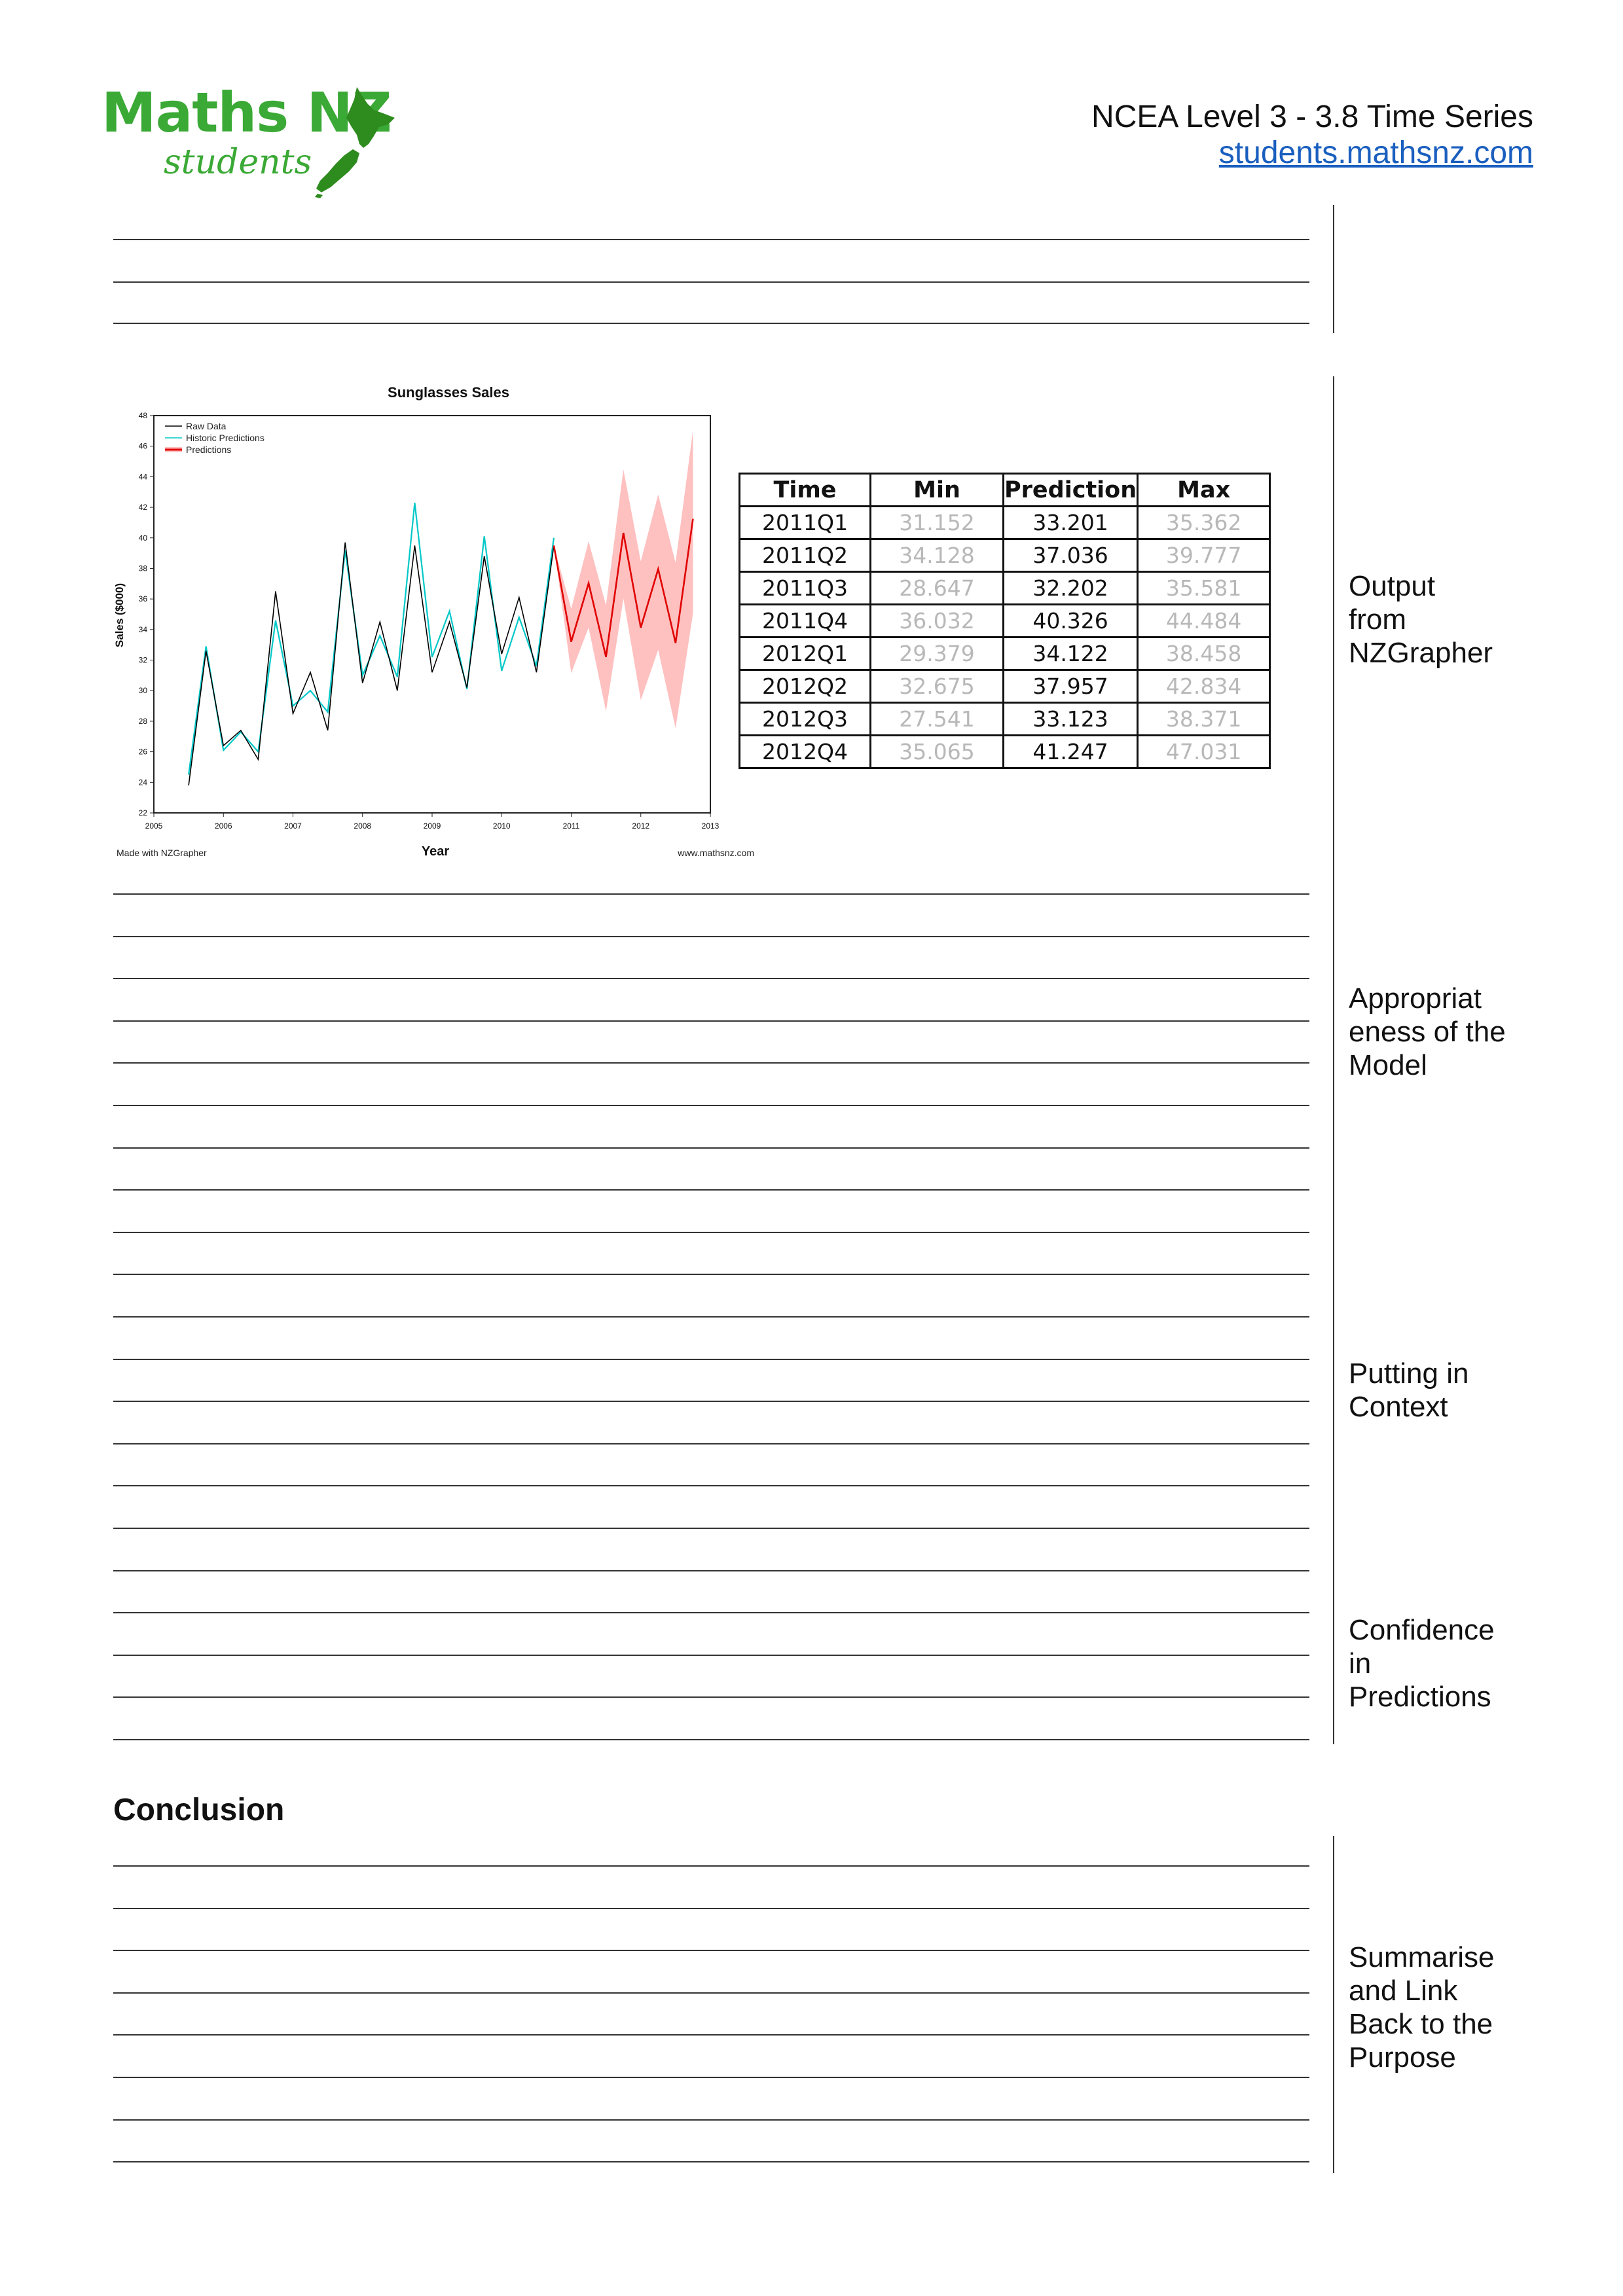  I want to click on chart-credit: Made with NZGrapher, so click(162, 852).